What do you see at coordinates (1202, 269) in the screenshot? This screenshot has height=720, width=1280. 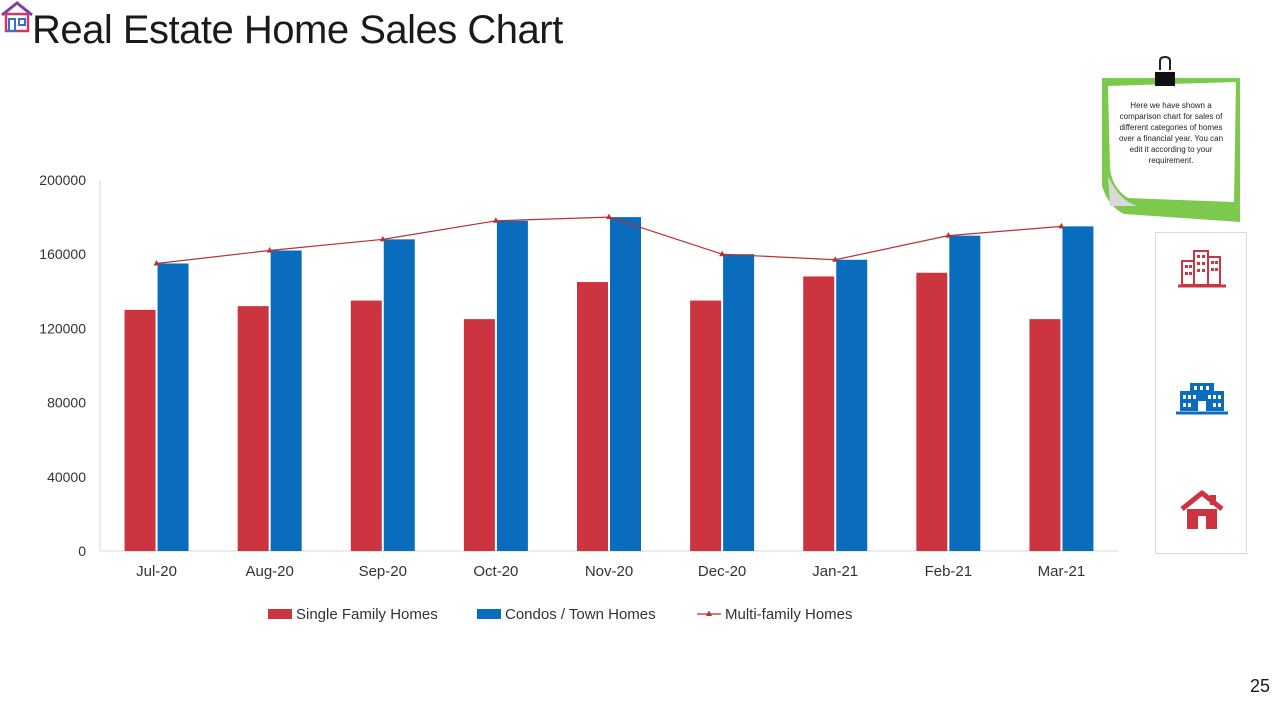 I see `office-buildings-icon` at bounding box center [1202, 269].